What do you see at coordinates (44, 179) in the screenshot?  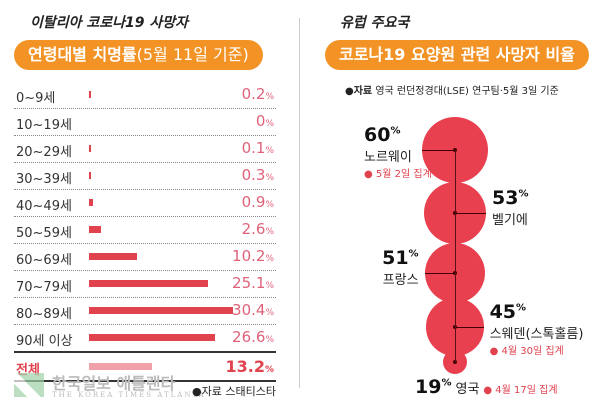 I see `category-label: 30~39세` at bounding box center [44, 179].